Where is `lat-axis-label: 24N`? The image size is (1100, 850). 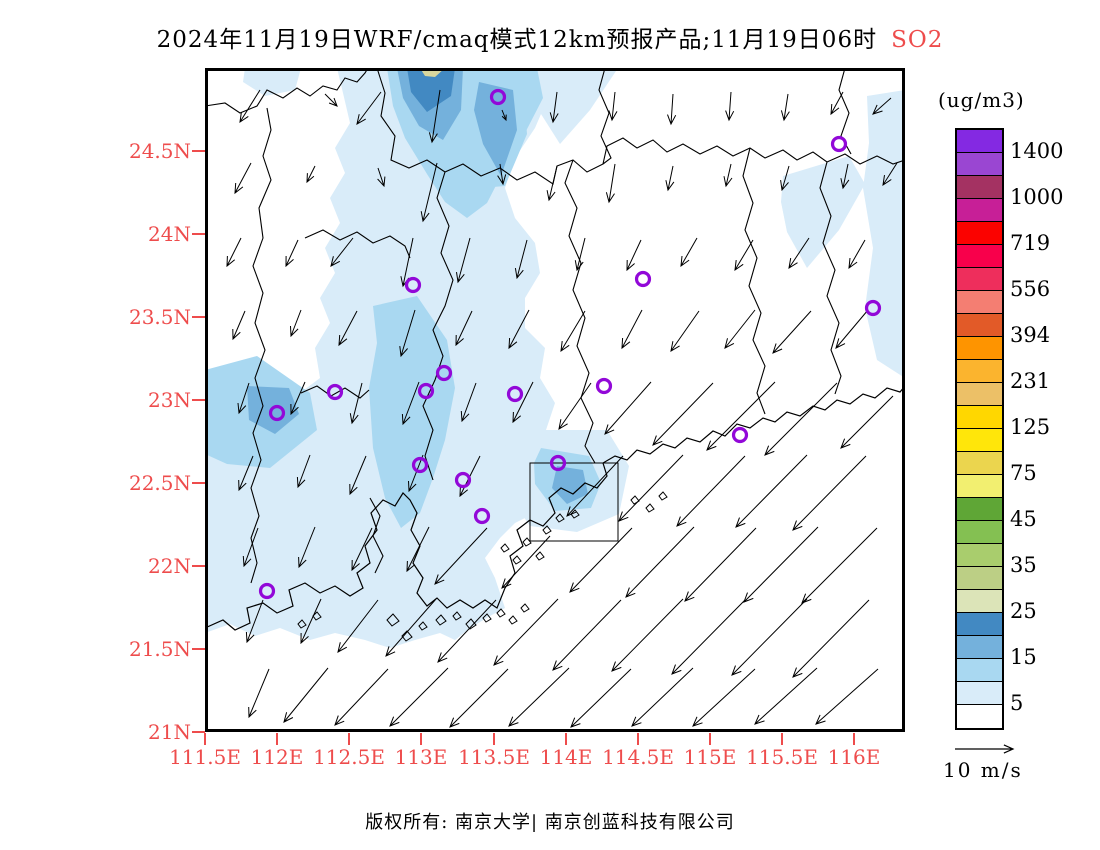 lat-axis-label: 24N is located at coordinates (169, 234).